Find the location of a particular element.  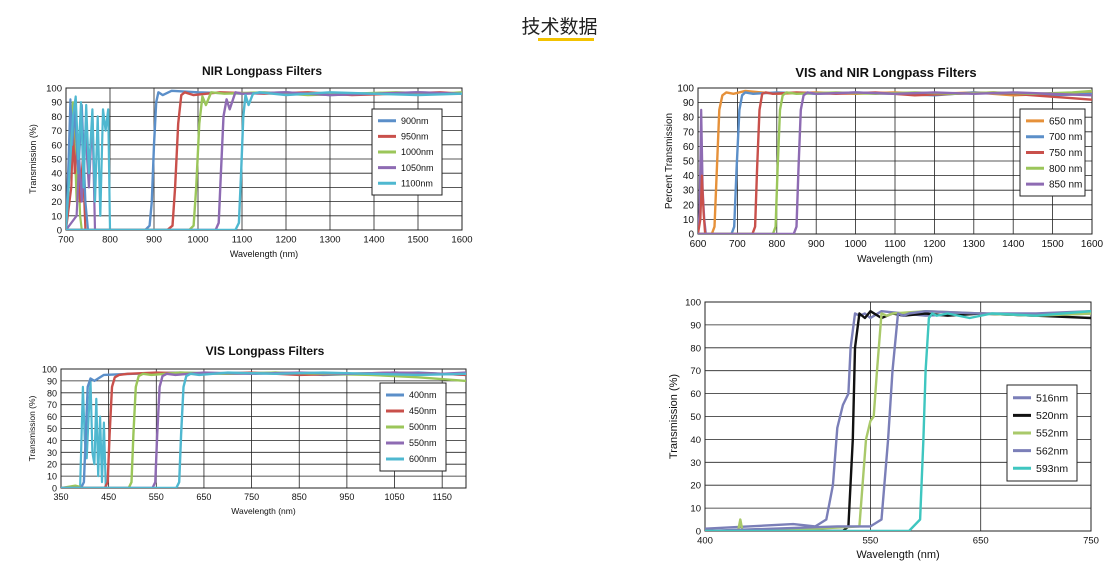

legend-label: 800 nm is located at coordinates (1065, 169).